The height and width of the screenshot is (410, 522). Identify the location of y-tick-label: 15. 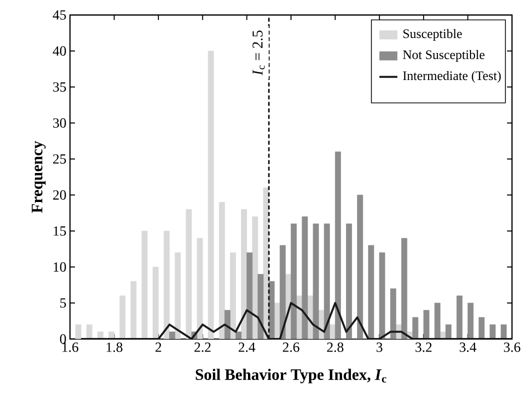
(60, 231).